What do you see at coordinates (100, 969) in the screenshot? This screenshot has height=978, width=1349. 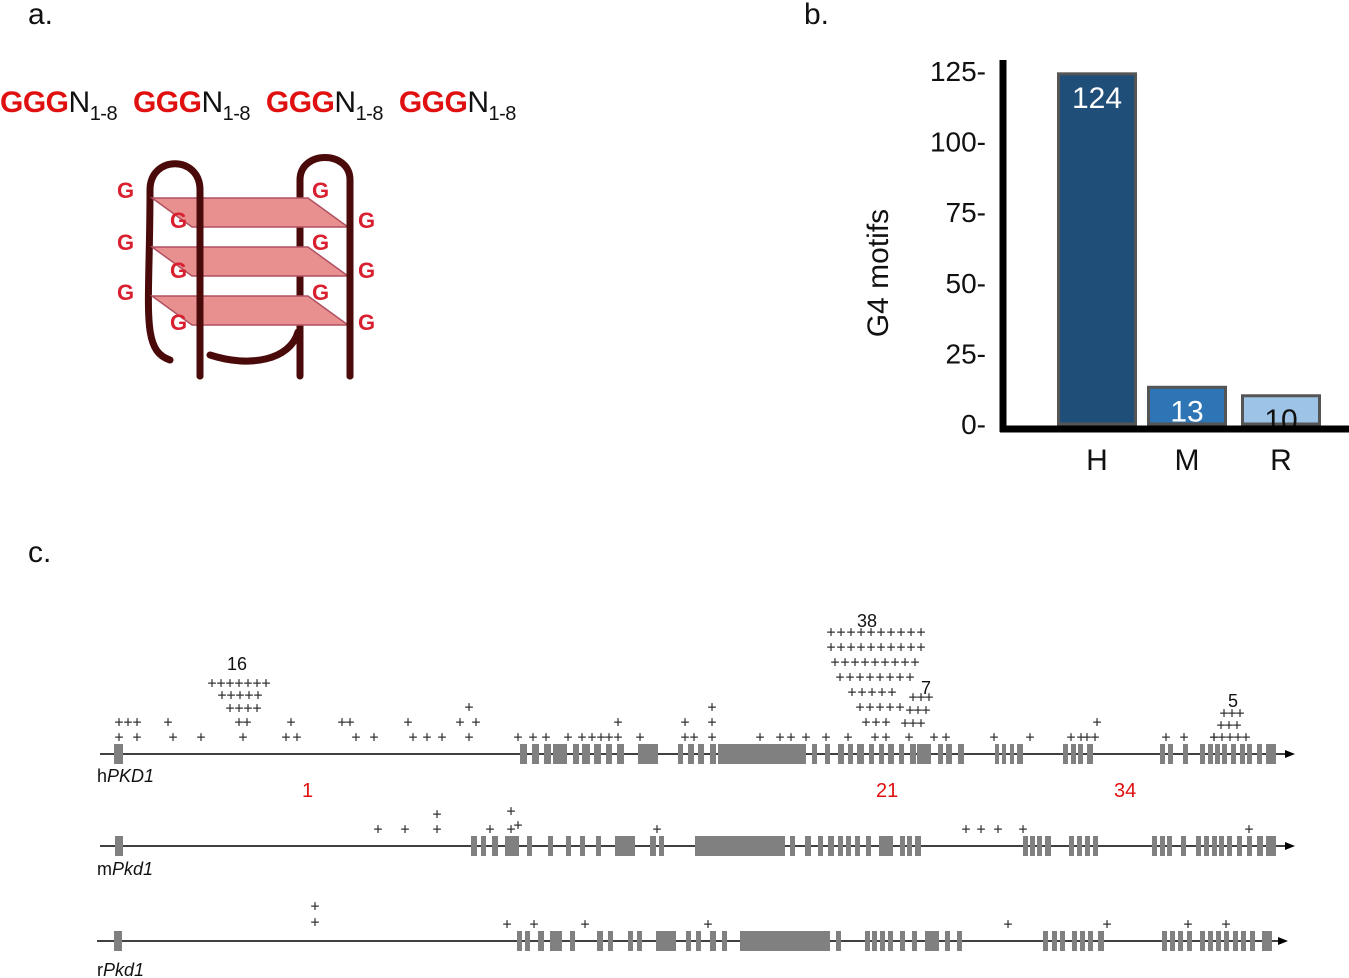 I see `gene-prefix: r` at bounding box center [100, 969].